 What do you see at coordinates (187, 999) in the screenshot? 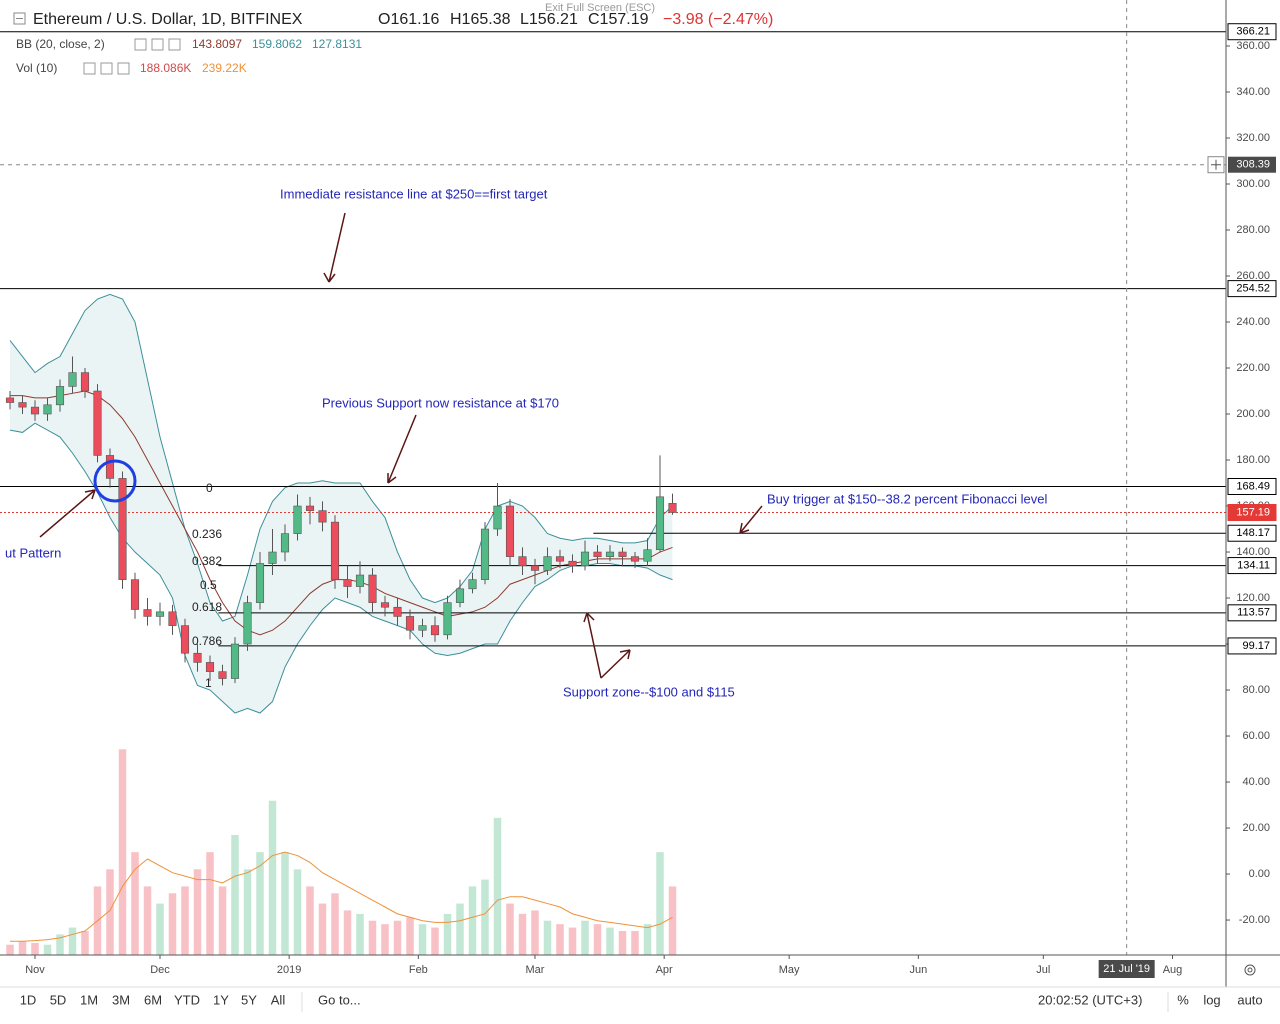
I see `range-button: YTD` at bounding box center [187, 999].